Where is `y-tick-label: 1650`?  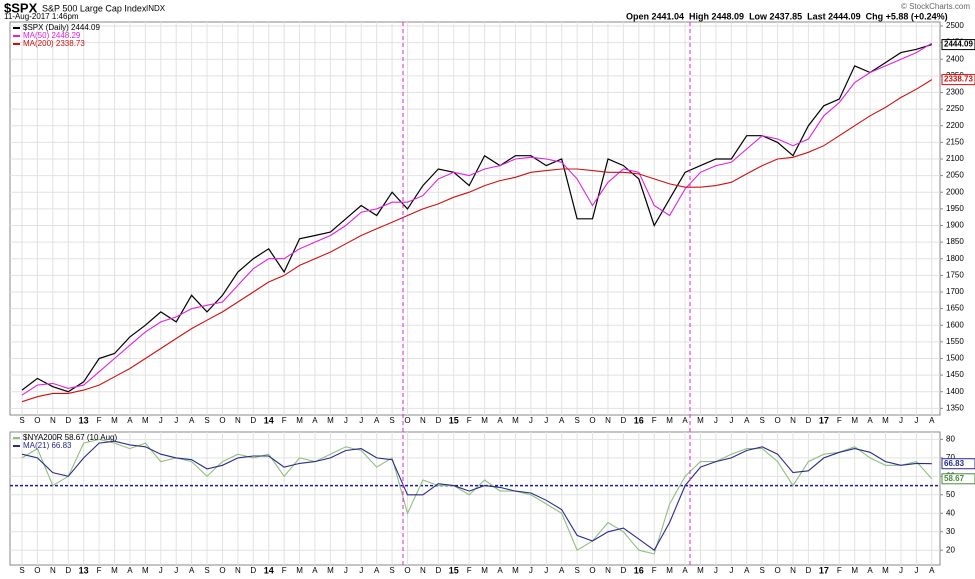 y-tick-label: 1650 is located at coordinates (955, 308).